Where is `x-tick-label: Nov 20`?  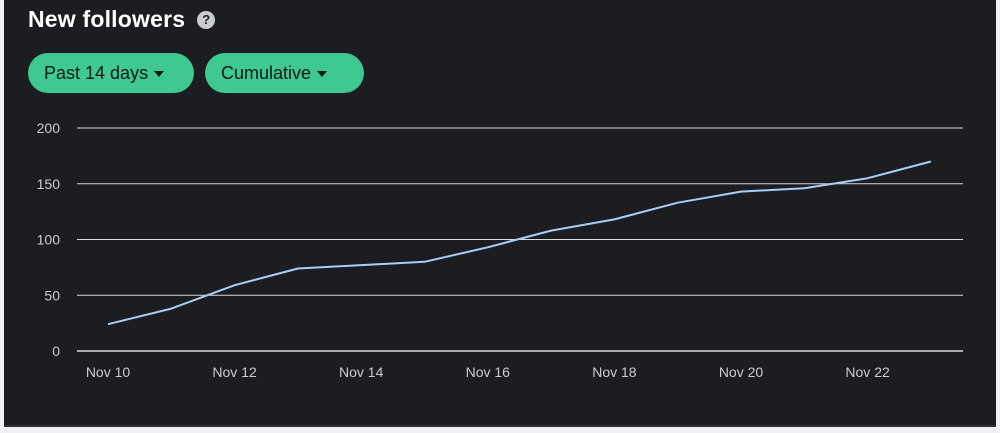 x-tick-label: Nov 20 is located at coordinates (741, 372).